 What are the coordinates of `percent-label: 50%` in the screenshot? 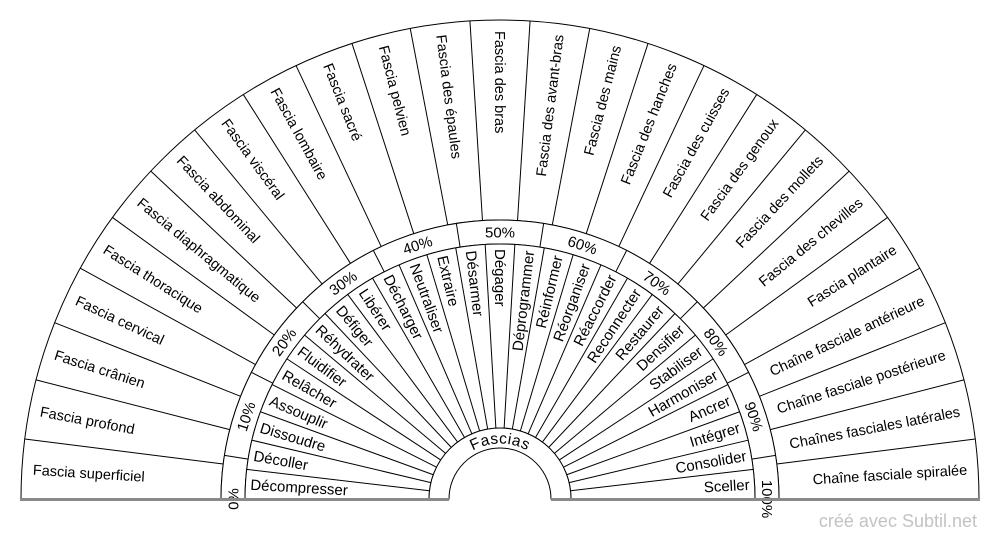 It's located at (500, 232).